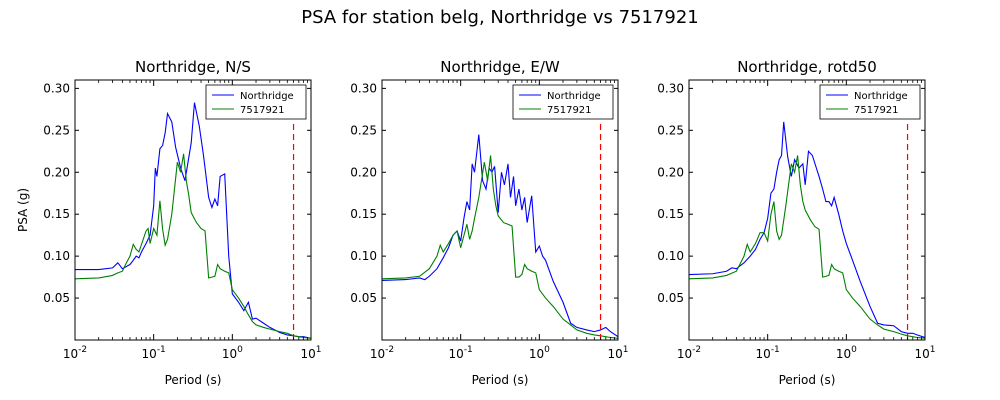 The width and height of the screenshot is (1000, 400). What do you see at coordinates (23, 210) in the screenshot?
I see `y-axis-label: PSA (g)` at bounding box center [23, 210].